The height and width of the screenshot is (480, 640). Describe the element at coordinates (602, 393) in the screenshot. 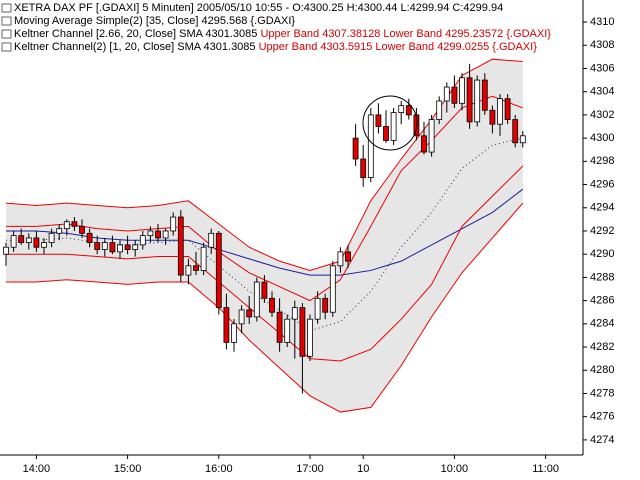

I see `y-tick-label: 4278` at that location.